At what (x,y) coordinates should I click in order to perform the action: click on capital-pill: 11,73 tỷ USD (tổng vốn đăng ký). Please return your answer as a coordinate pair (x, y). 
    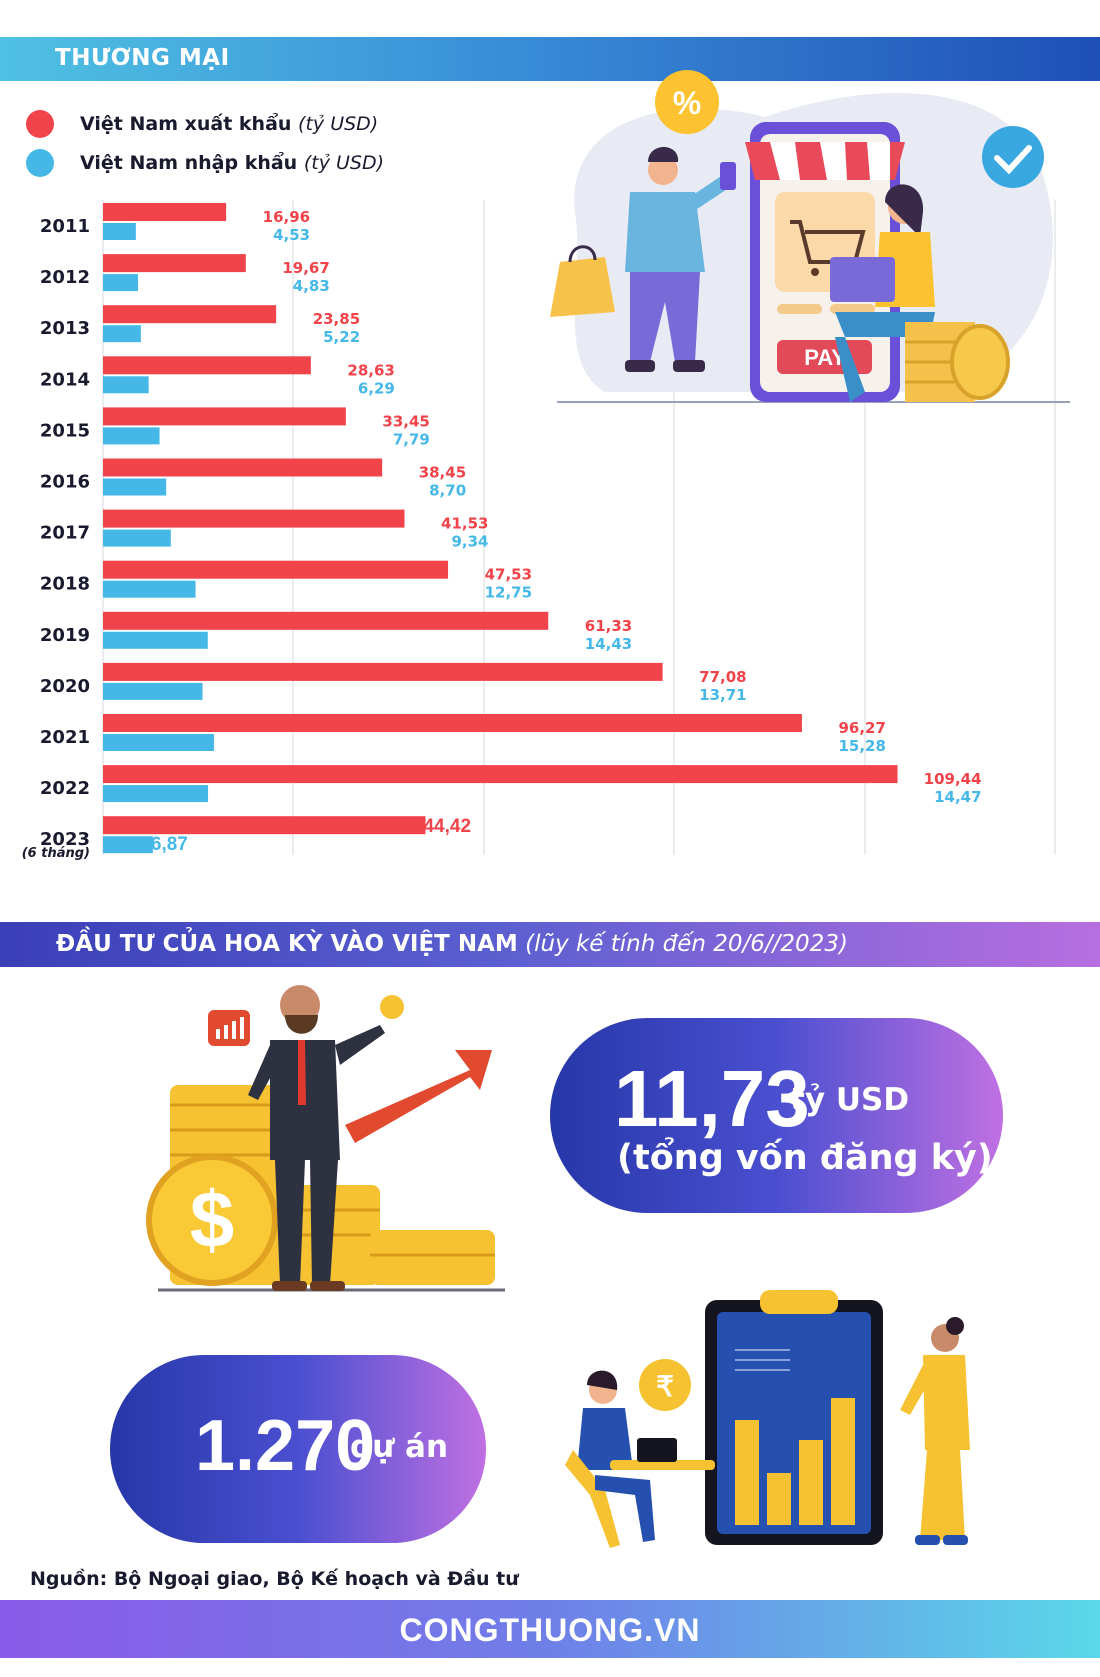
    Looking at the image, I should click on (776, 1115).